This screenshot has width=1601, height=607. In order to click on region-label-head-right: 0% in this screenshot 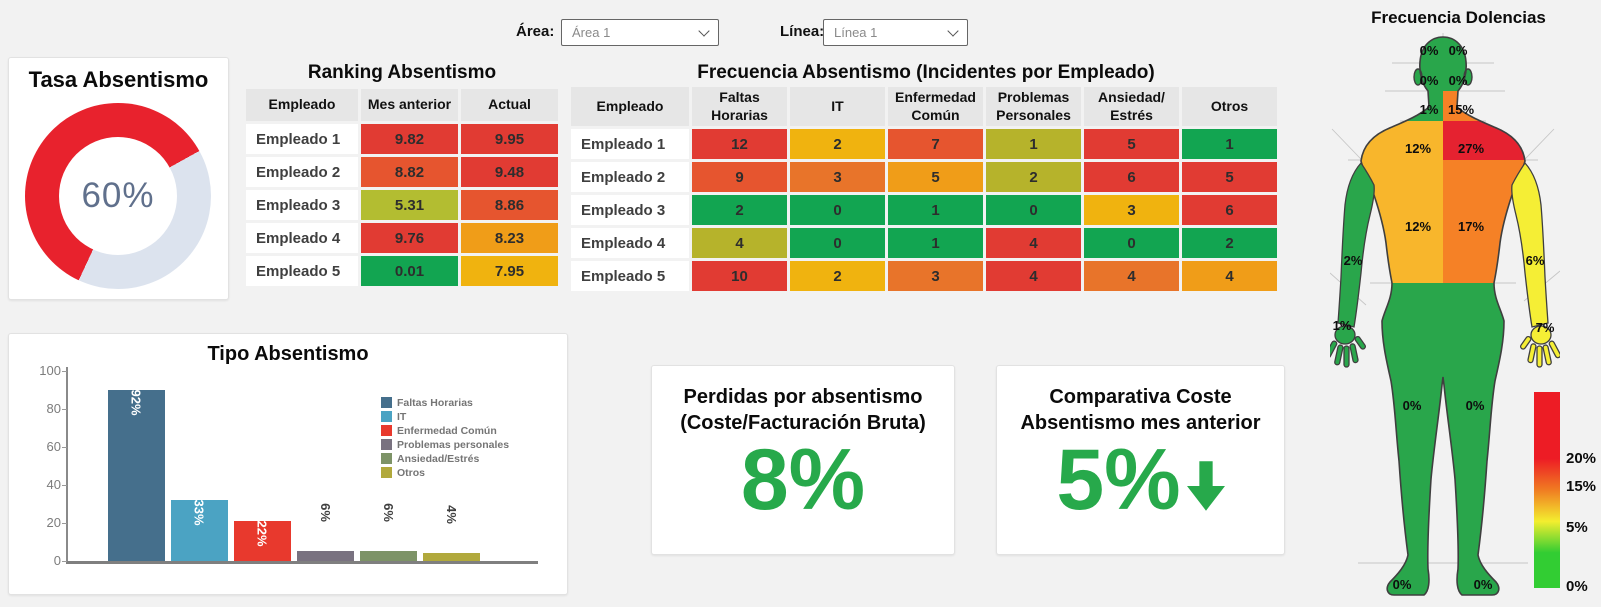, I will do `click(1458, 50)`.